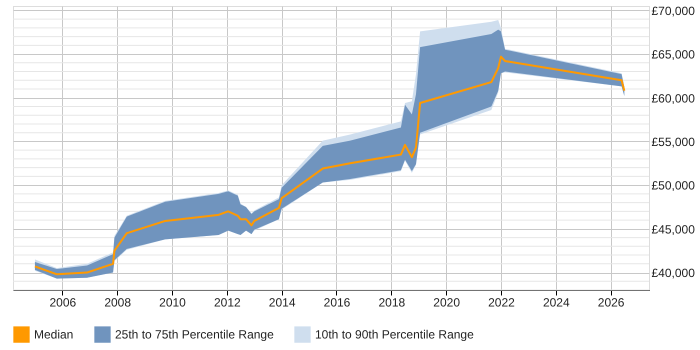 The image size is (700, 350). What do you see at coordinates (502, 303) in the screenshot?
I see `x-tick-label: 2022` at bounding box center [502, 303].